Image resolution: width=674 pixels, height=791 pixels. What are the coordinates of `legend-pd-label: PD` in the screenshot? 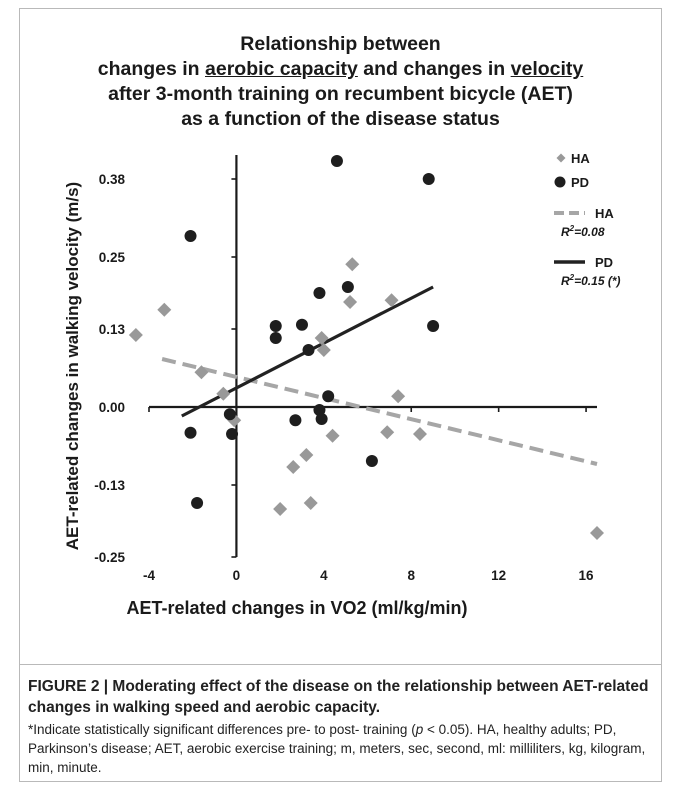 It's located at (580, 182).